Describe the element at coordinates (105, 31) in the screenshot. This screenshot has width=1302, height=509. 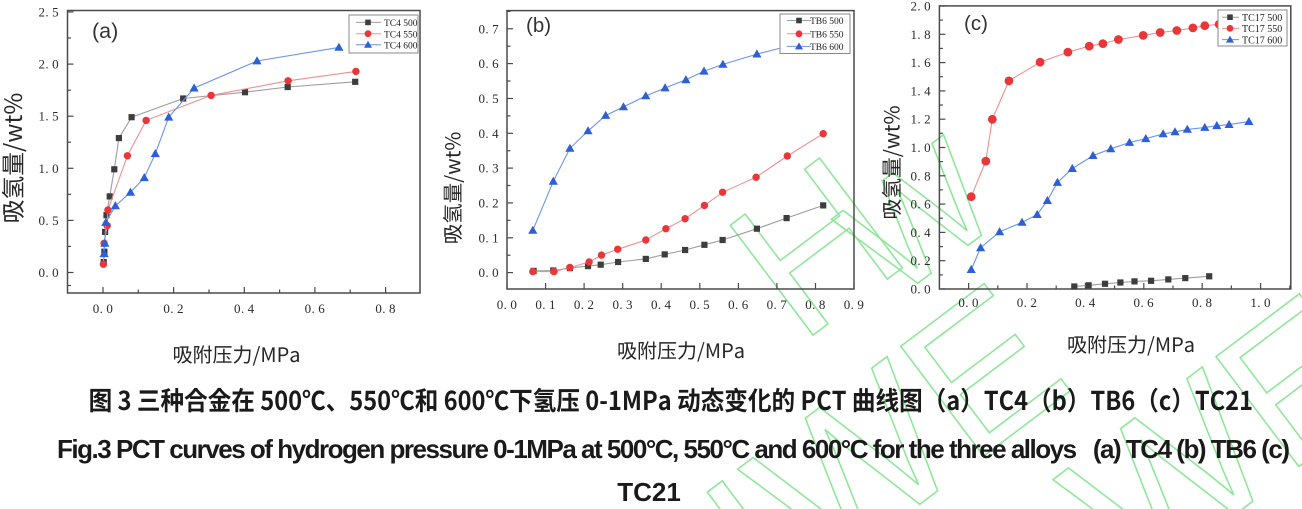
I see `svg-text: (a)` at that location.